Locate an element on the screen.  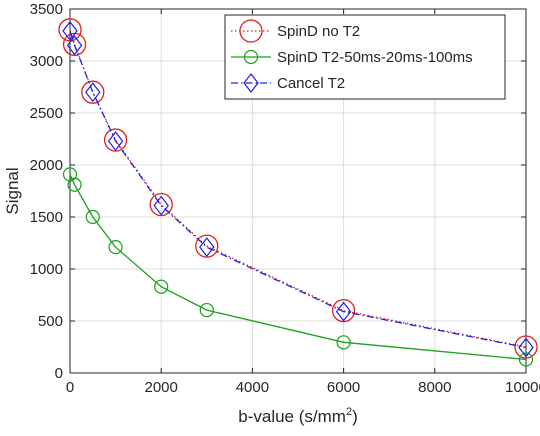
x-axis-label-superscript: 2 is located at coordinates (349, 412).